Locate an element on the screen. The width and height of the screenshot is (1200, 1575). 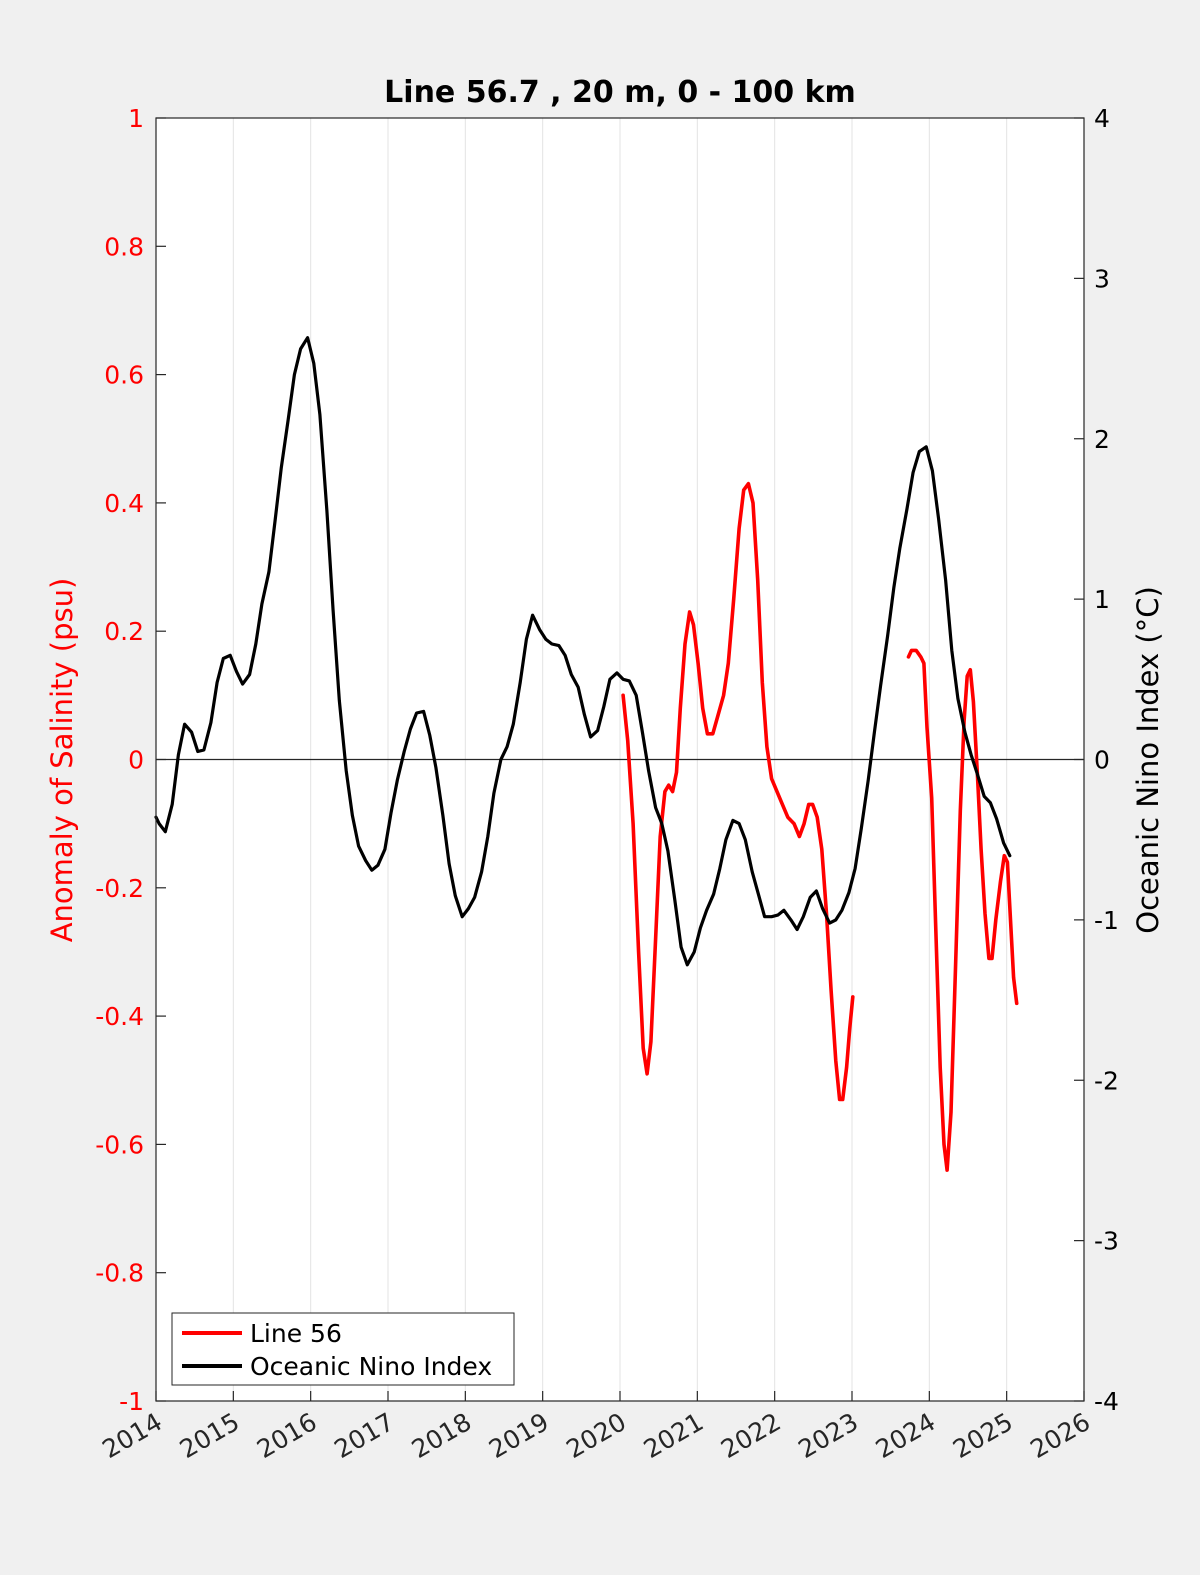
left-tick-label: -0.2 is located at coordinates (119, 888).